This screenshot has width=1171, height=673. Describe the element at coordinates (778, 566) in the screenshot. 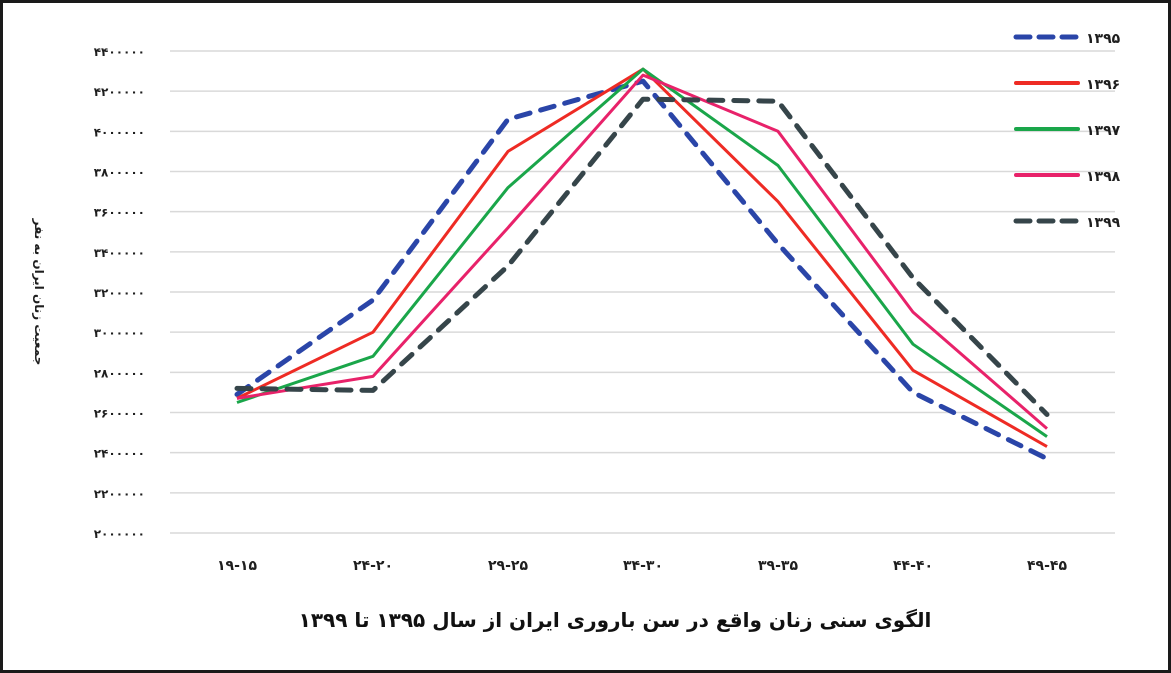

I see `x-tick-label: ۳۹-۳۵` at that location.